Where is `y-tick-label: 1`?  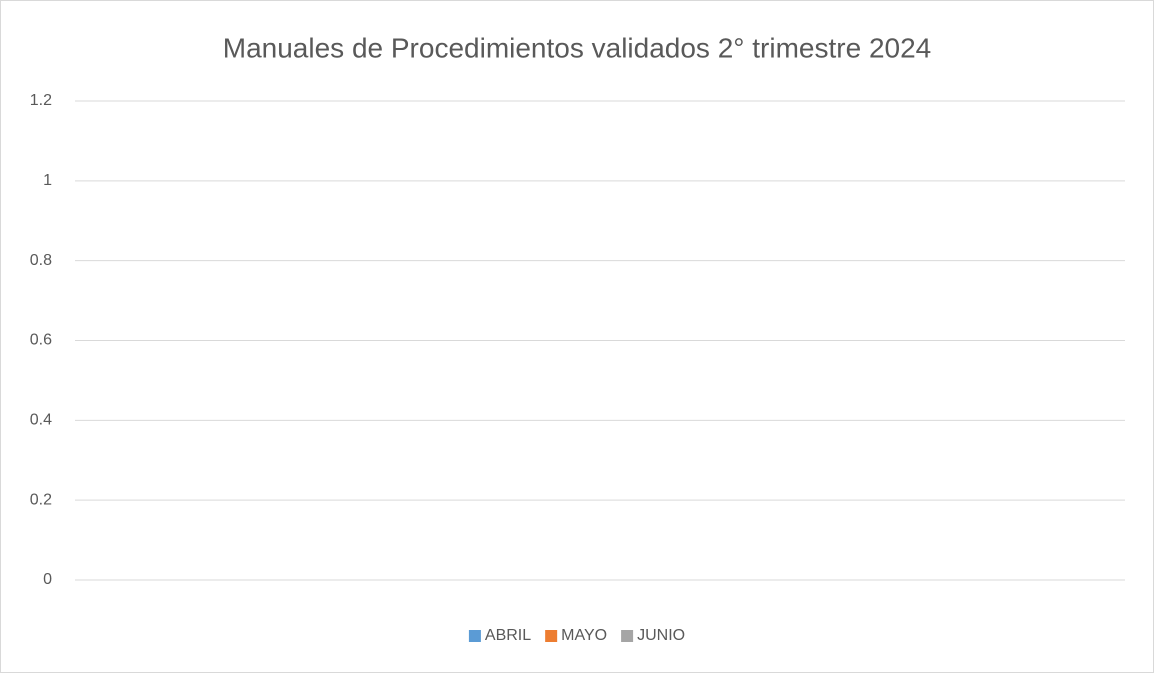 y-tick-label: 1 is located at coordinates (47, 180).